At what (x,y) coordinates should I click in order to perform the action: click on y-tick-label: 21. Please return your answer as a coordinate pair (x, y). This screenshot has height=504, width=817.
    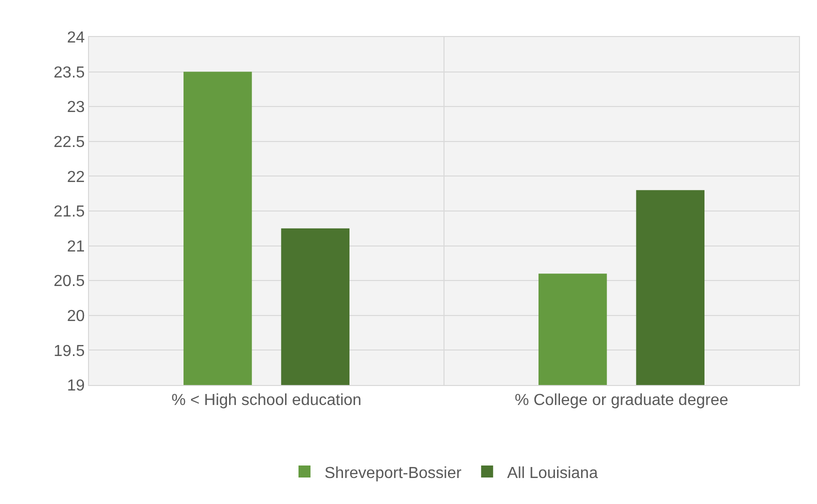
    Looking at the image, I should click on (76, 247).